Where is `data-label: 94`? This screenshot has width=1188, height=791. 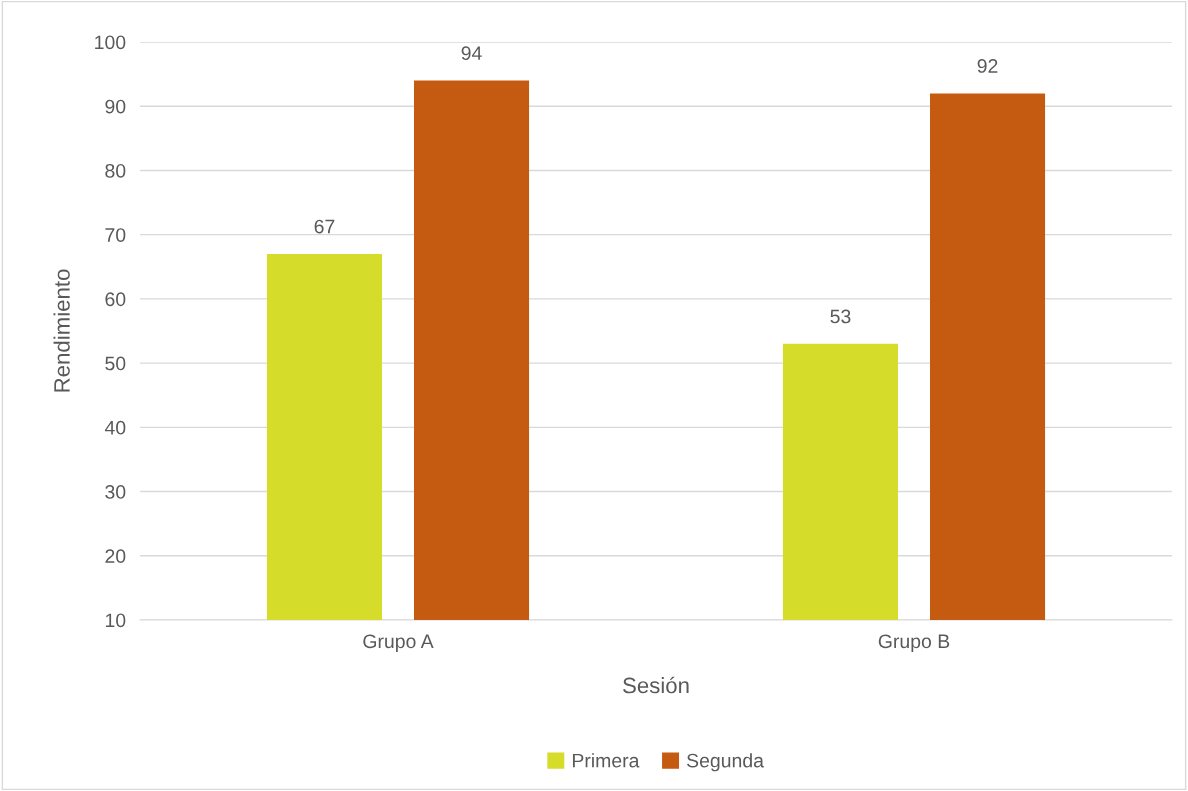
data-label: 94 is located at coordinates (471, 53).